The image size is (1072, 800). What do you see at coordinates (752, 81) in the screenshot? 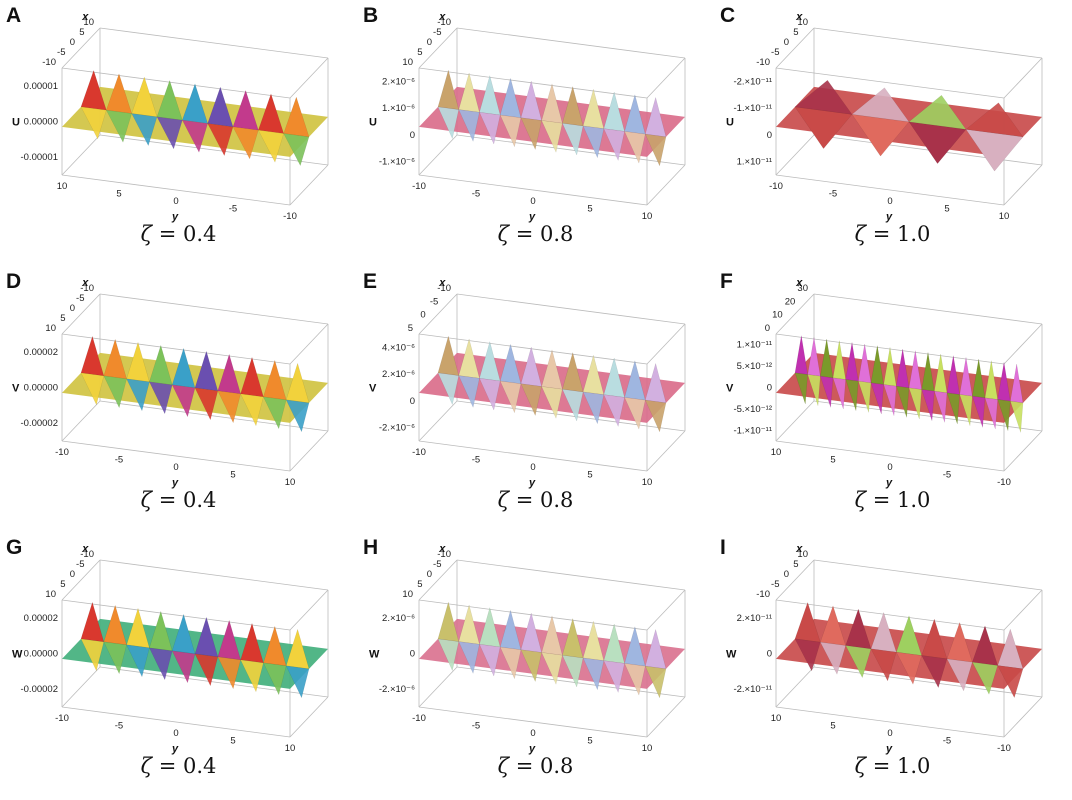
I see `z-tick-label: -2.×10⁻¹¹` at bounding box center [752, 81].